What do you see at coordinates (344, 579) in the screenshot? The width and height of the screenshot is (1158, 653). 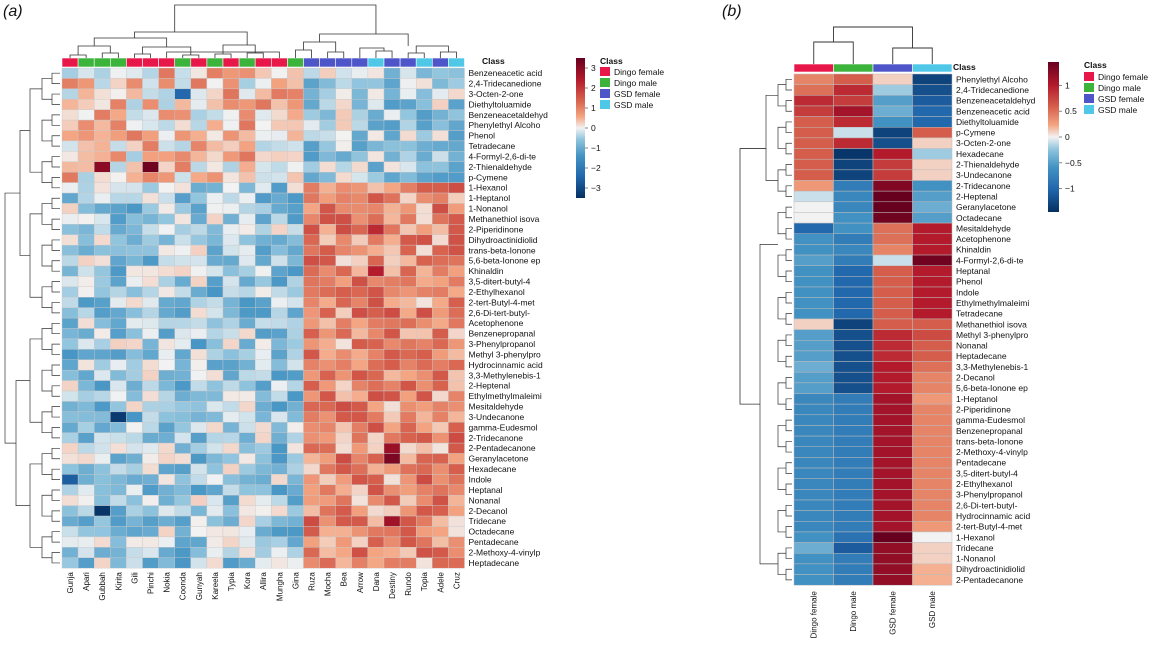 I see `column-label: Bea` at bounding box center [344, 579].